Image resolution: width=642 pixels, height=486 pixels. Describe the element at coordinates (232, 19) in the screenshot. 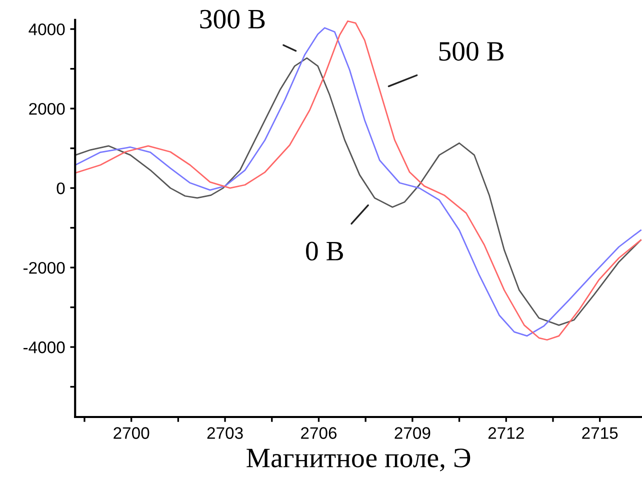

I see `annotation: 300 В` at that location.